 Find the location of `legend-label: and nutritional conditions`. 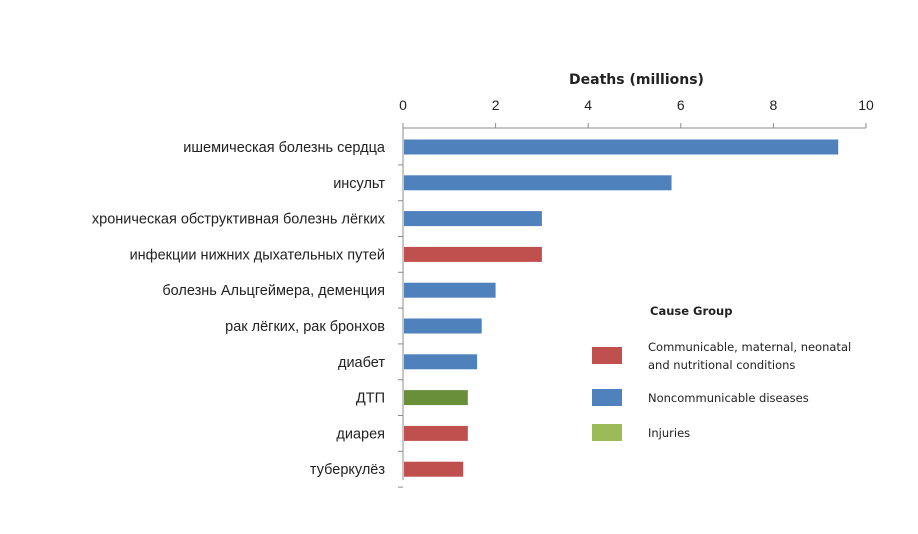

legend-label: and nutritional conditions is located at coordinates (721, 365).